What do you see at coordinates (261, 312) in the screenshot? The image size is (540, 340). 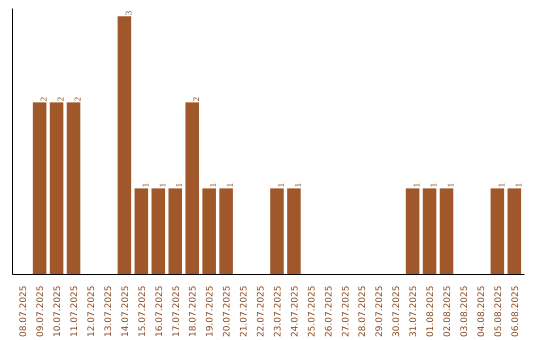 I see `x-tick-label: 22.07.2025` at bounding box center [261, 312].